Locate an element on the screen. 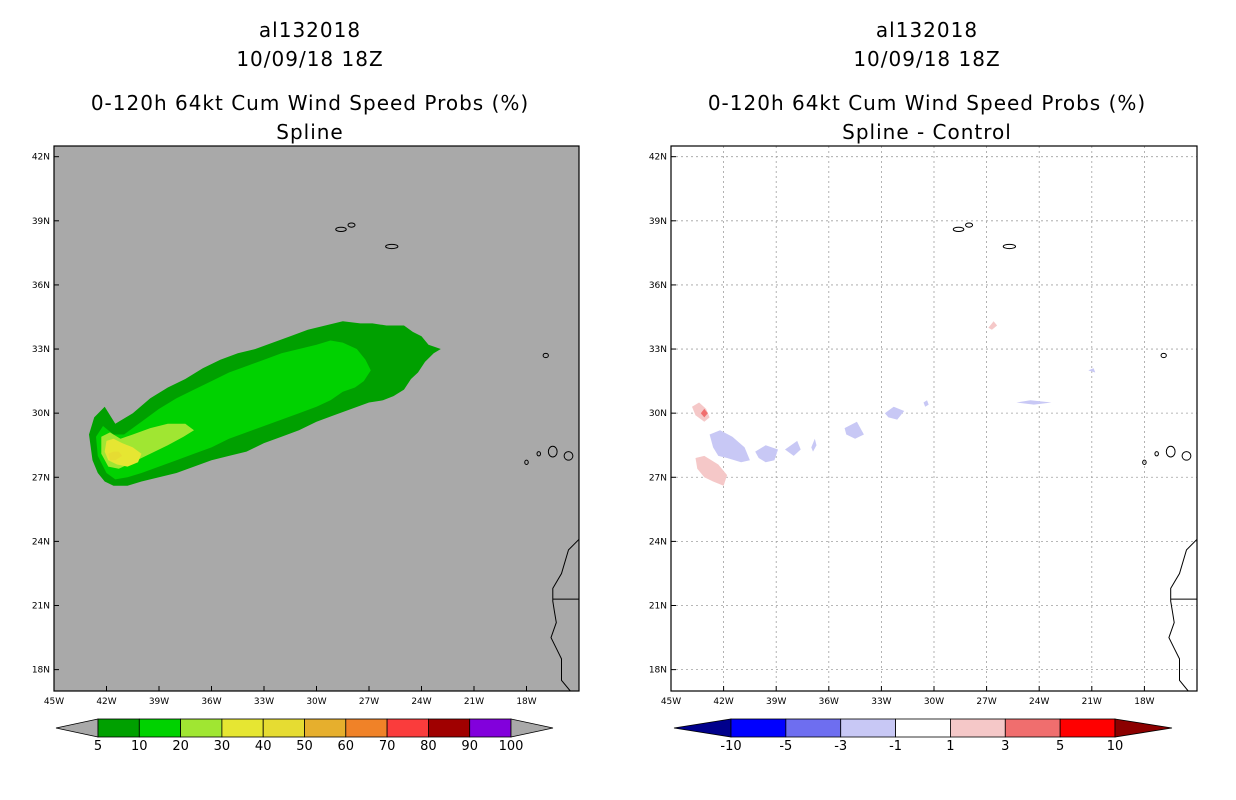 This screenshot has width=1236, height=800. right-title-product: 0-120h 64kt Cum Wind Speed Probs (%) is located at coordinates (927, 103).